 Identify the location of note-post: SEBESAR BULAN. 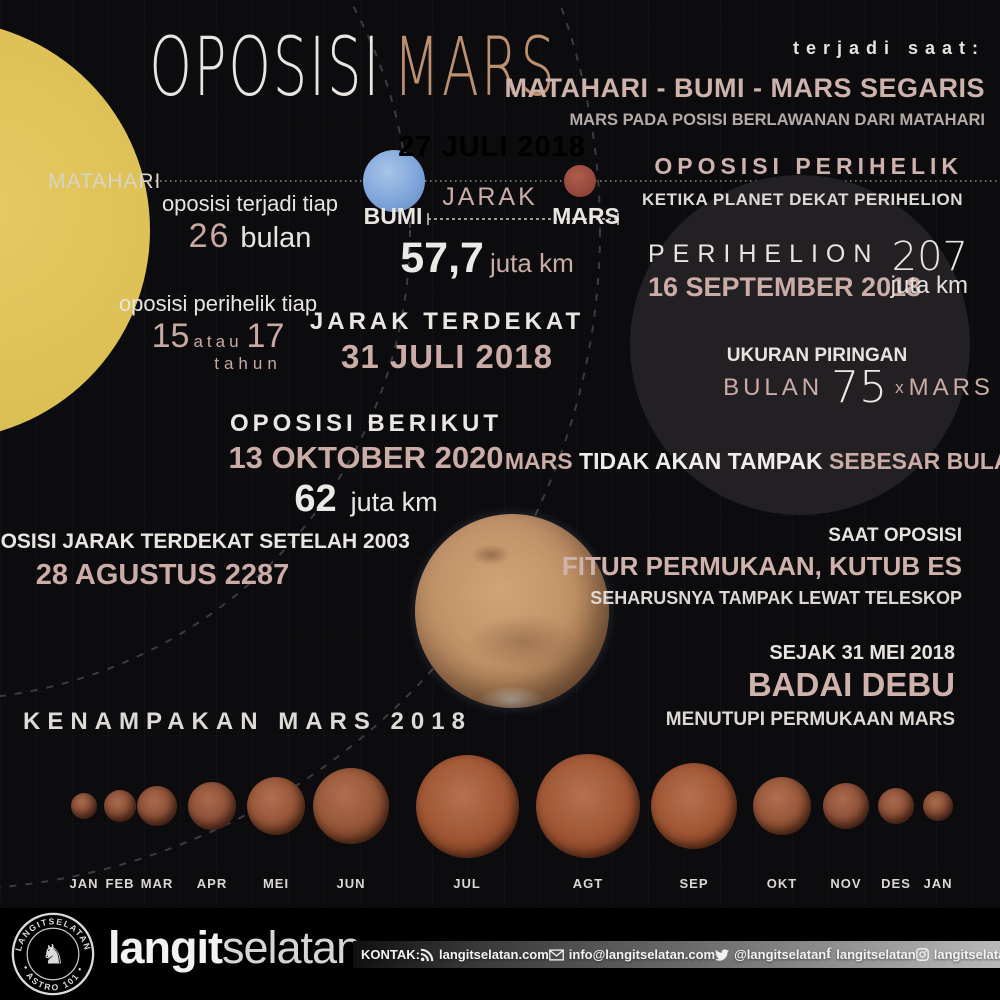
(914, 461).